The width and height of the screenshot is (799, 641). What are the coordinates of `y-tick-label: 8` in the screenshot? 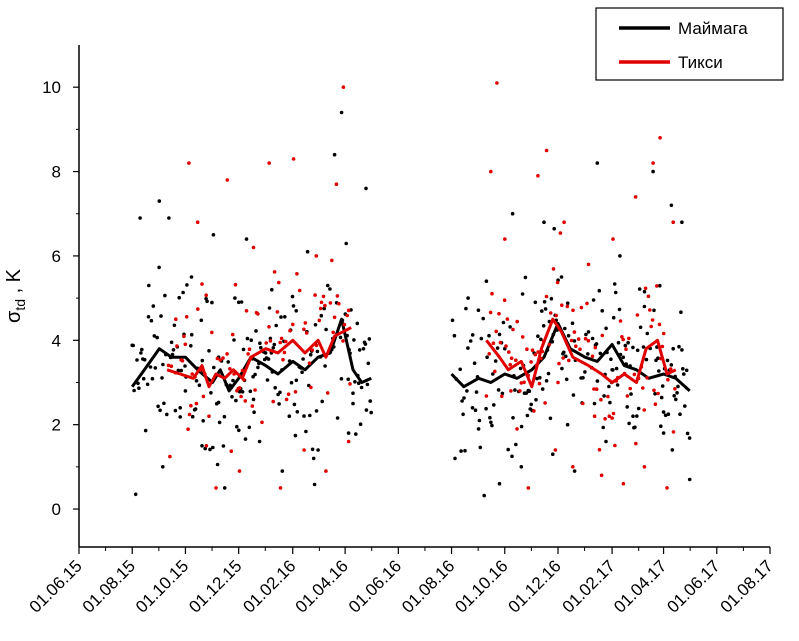 It's located at (56, 172).